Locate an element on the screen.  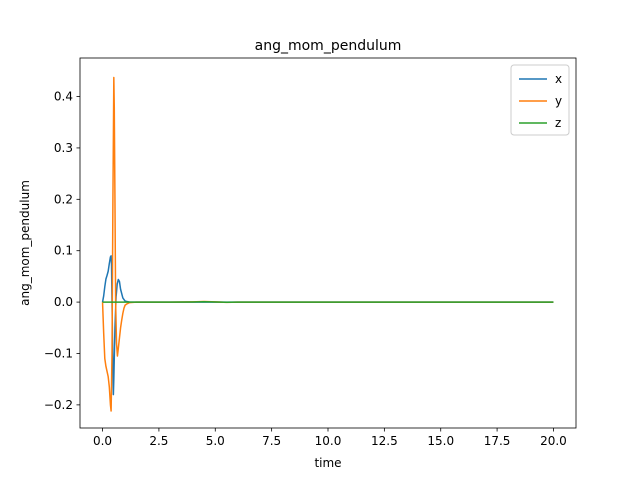
y-tick-label: 0.1 is located at coordinates (63, 251).